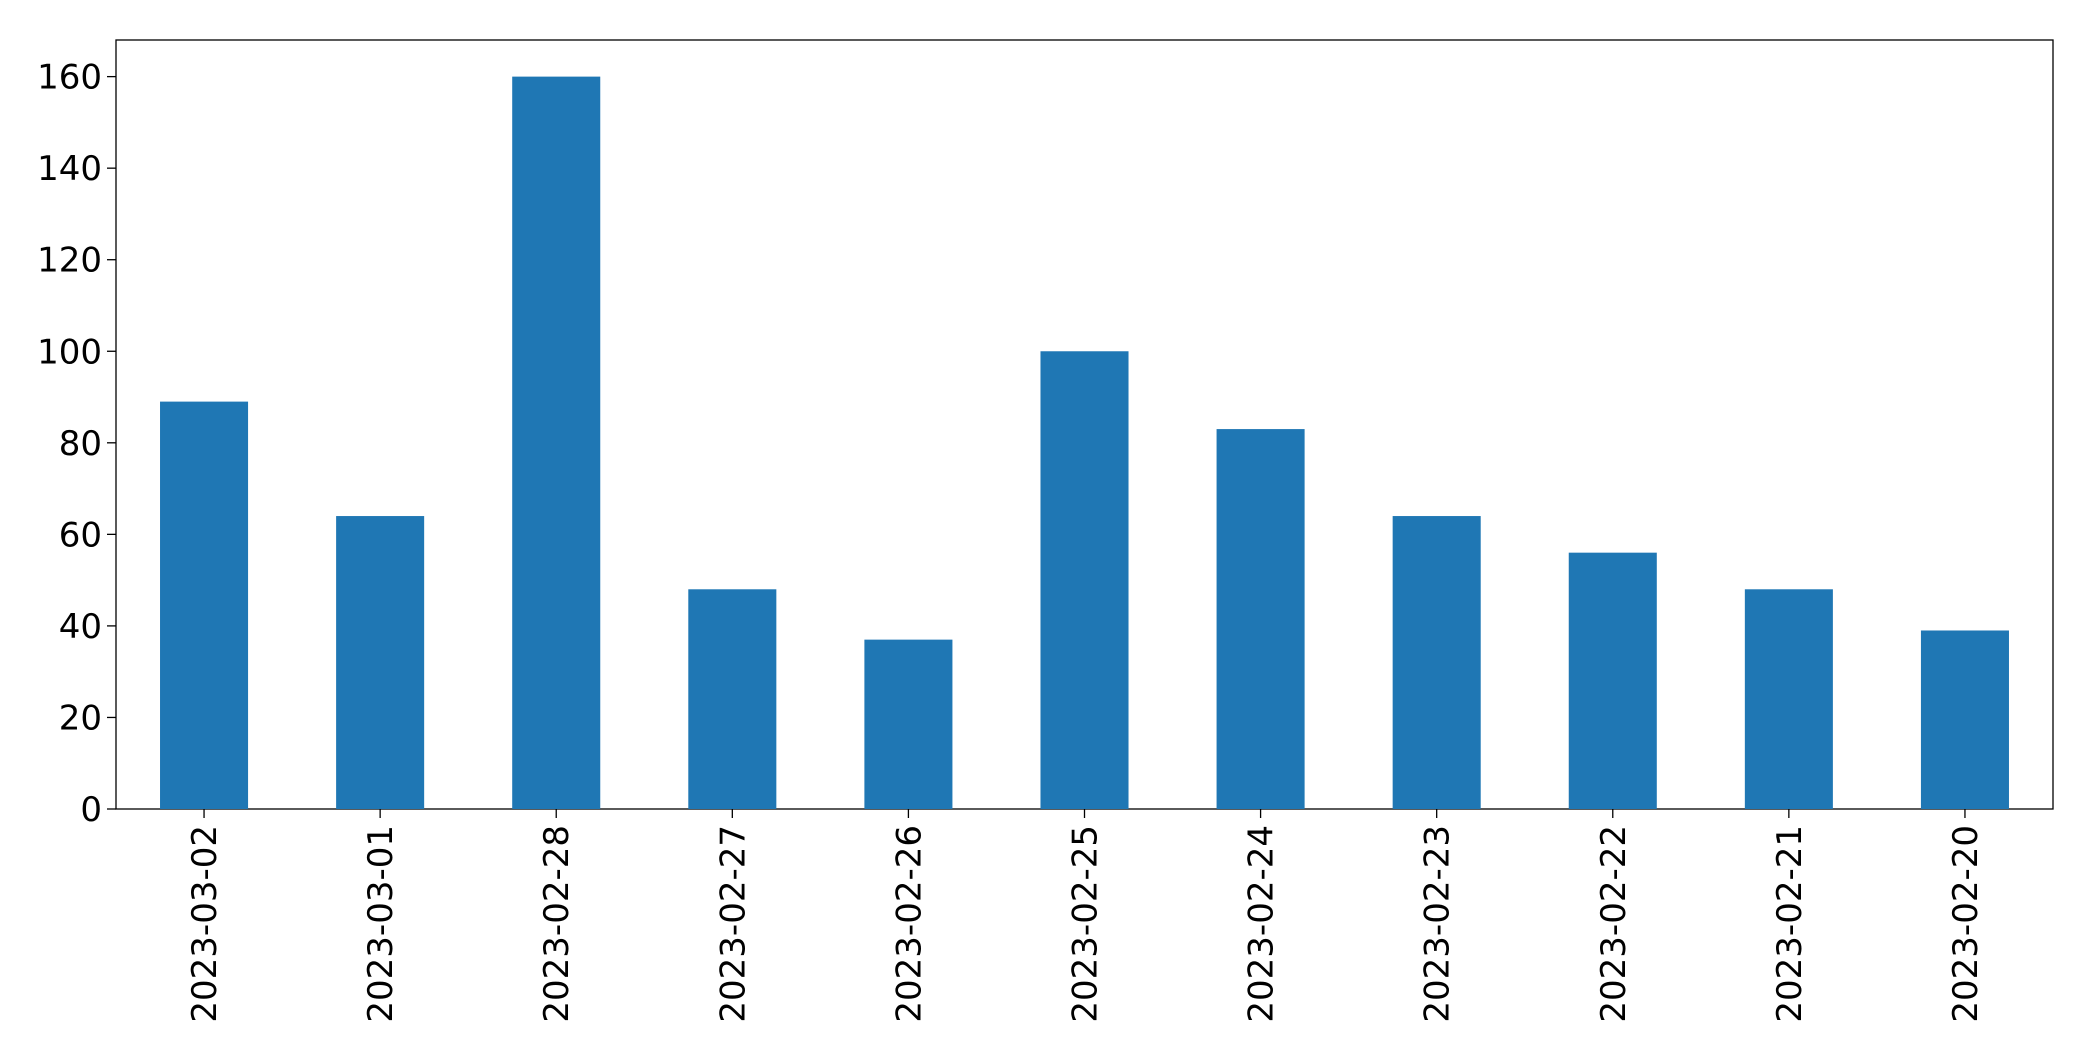 The height and width of the screenshot is (1061, 2093). I want to click on y-tick-label: 80, so click(80, 444).